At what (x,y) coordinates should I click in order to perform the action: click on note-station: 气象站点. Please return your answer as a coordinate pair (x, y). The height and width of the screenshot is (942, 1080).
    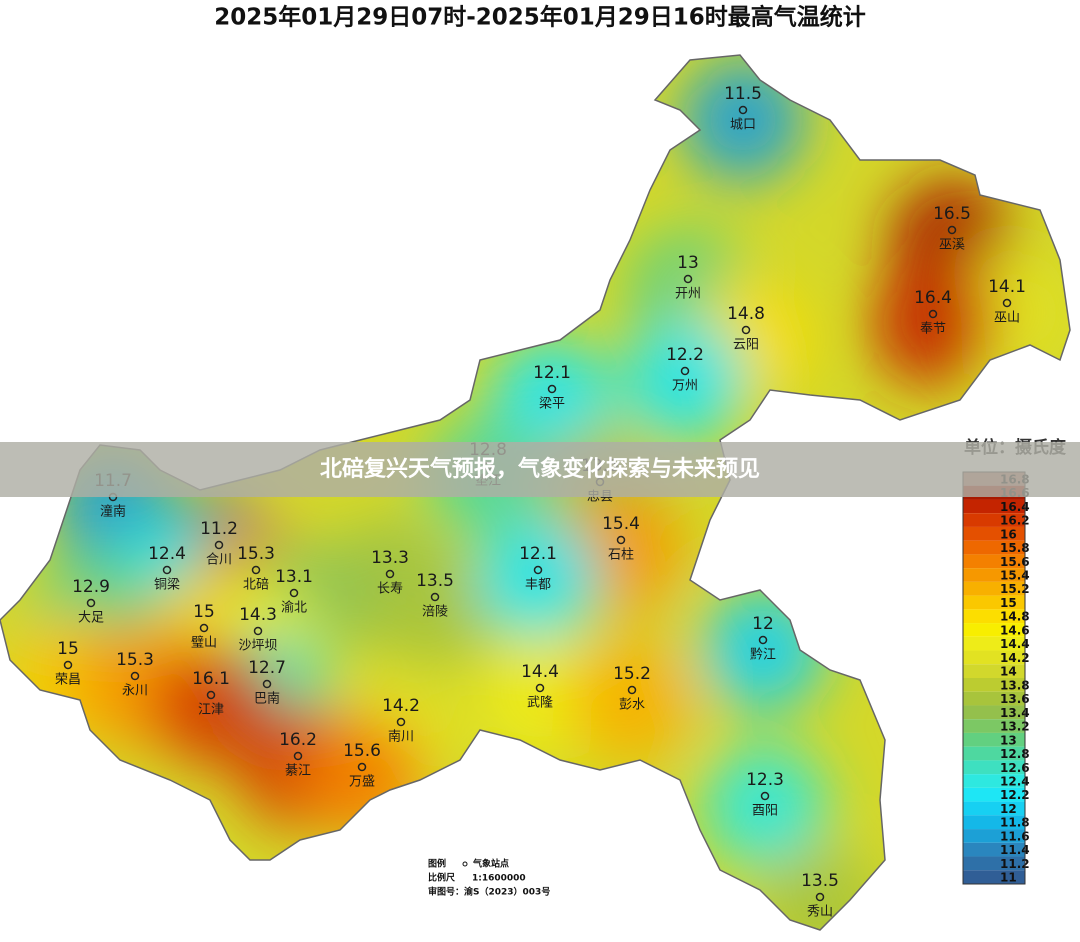
    Looking at the image, I should click on (490, 864).